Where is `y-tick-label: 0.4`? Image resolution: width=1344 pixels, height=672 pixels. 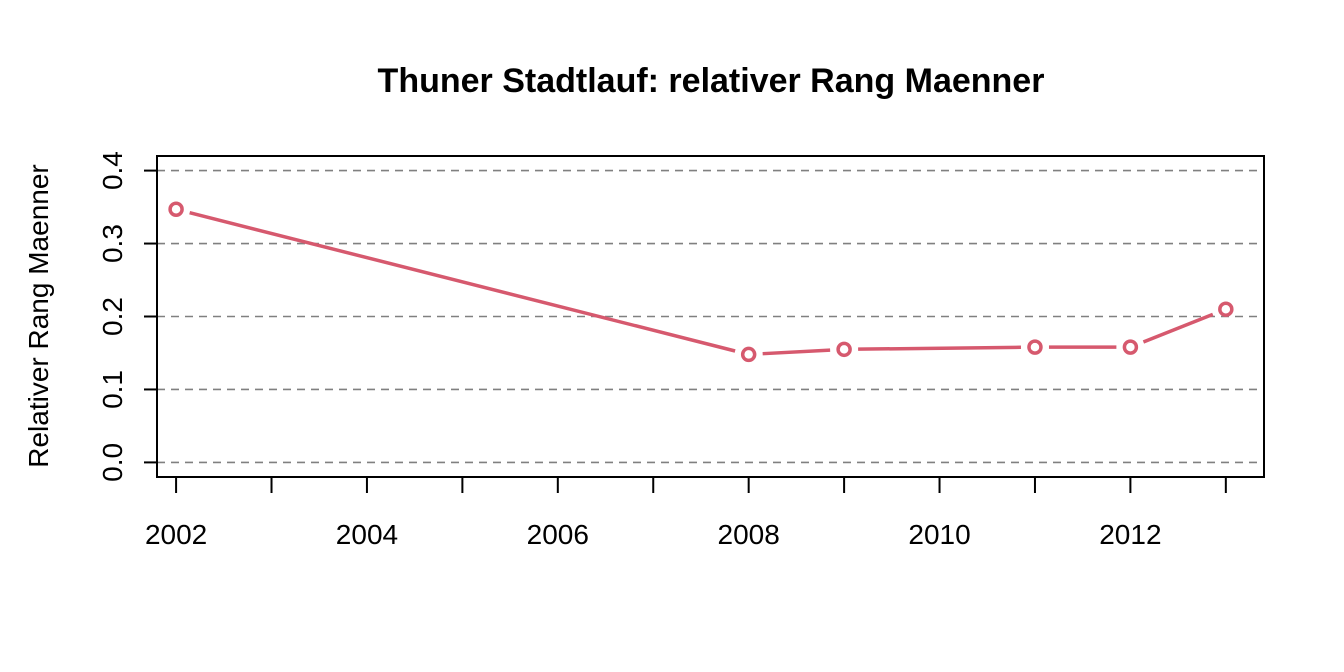
y-tick-label: 0.4 is located at coordinates (112, 170).